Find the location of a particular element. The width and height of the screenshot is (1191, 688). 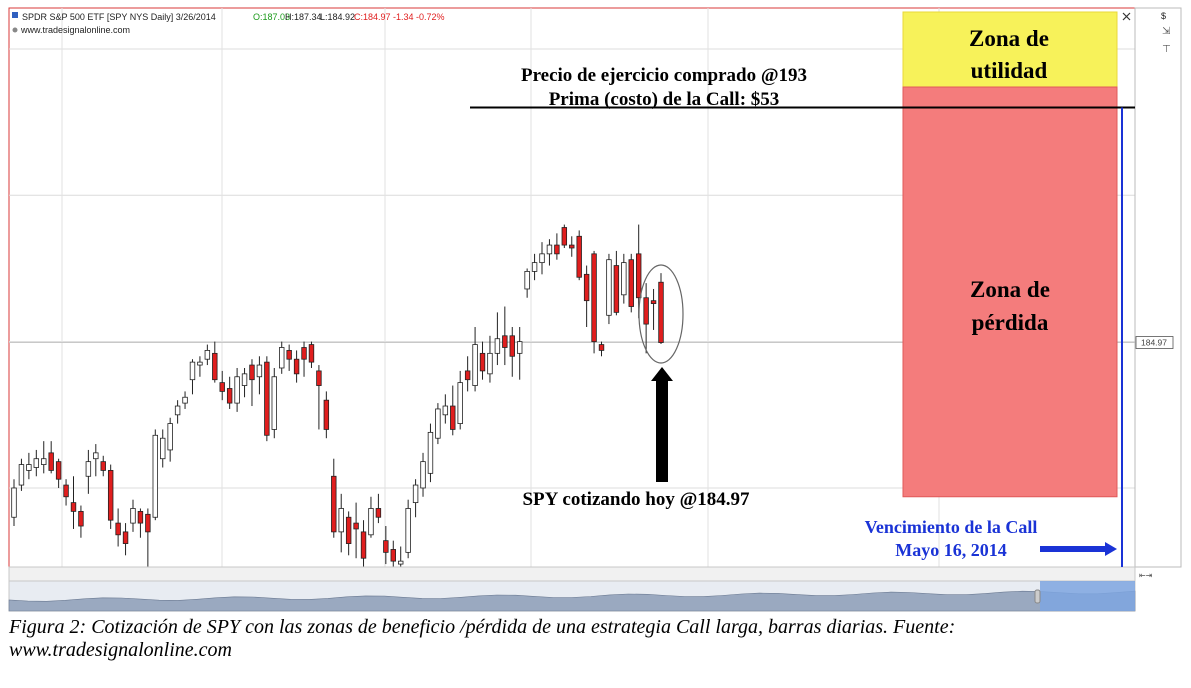

expiry-arrow-shaft is located at coordinates (1072, 549).